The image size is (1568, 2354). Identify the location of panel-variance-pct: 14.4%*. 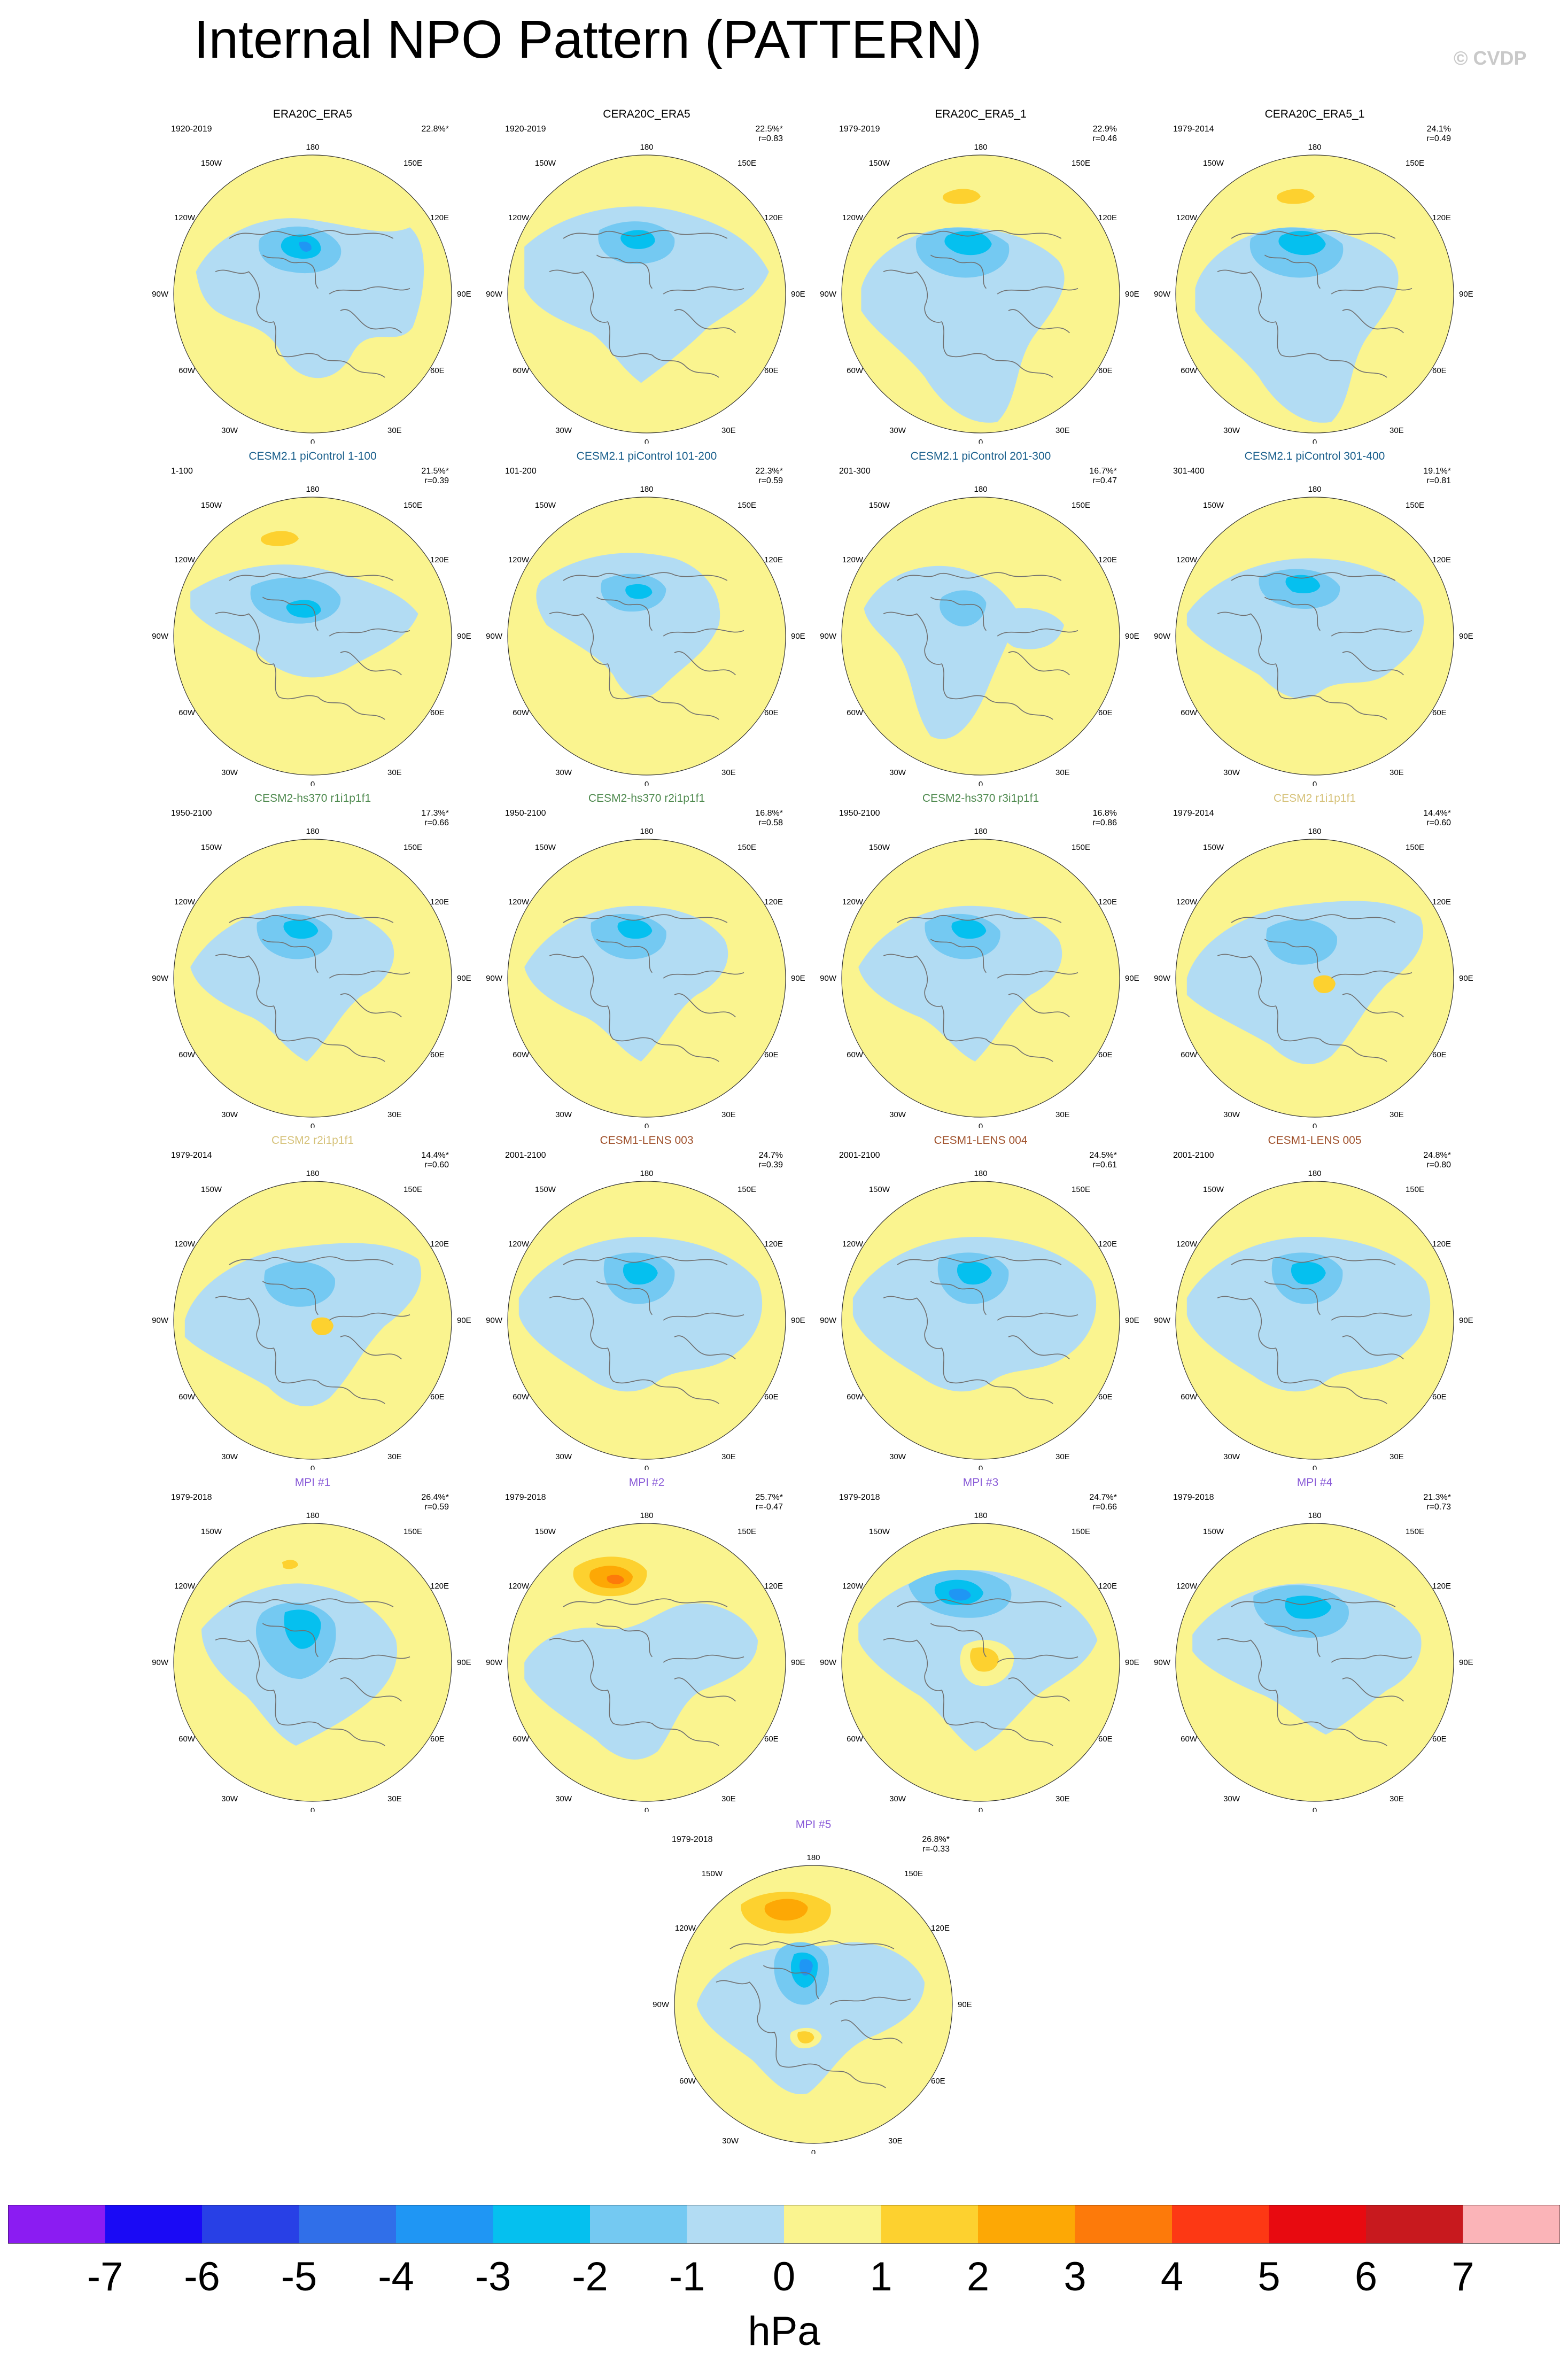
(435, 1155).